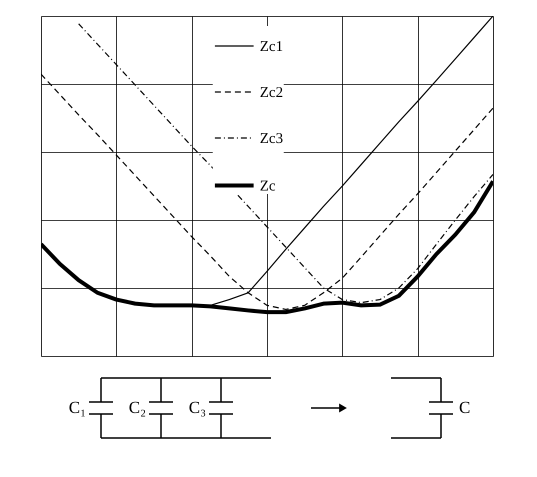 The height and width of the screenshot is (477, 537). What do you see at coordinates (137, 407) in the screenshot?
I see `text: C₂` at bounding box center [137, 407].